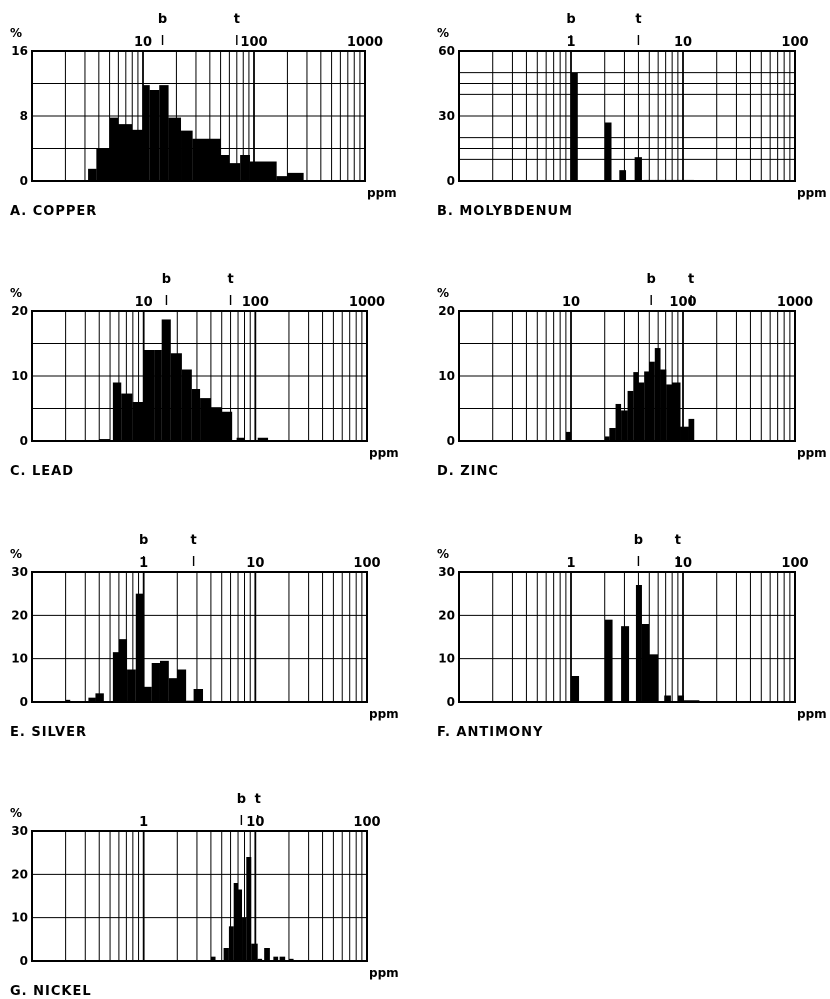 This screenshot has height=999, width=830. I want to click on chart-panel-3: 0 10 20% 10 100 1000 b t ppm C. LEAD, so click(204, 375).